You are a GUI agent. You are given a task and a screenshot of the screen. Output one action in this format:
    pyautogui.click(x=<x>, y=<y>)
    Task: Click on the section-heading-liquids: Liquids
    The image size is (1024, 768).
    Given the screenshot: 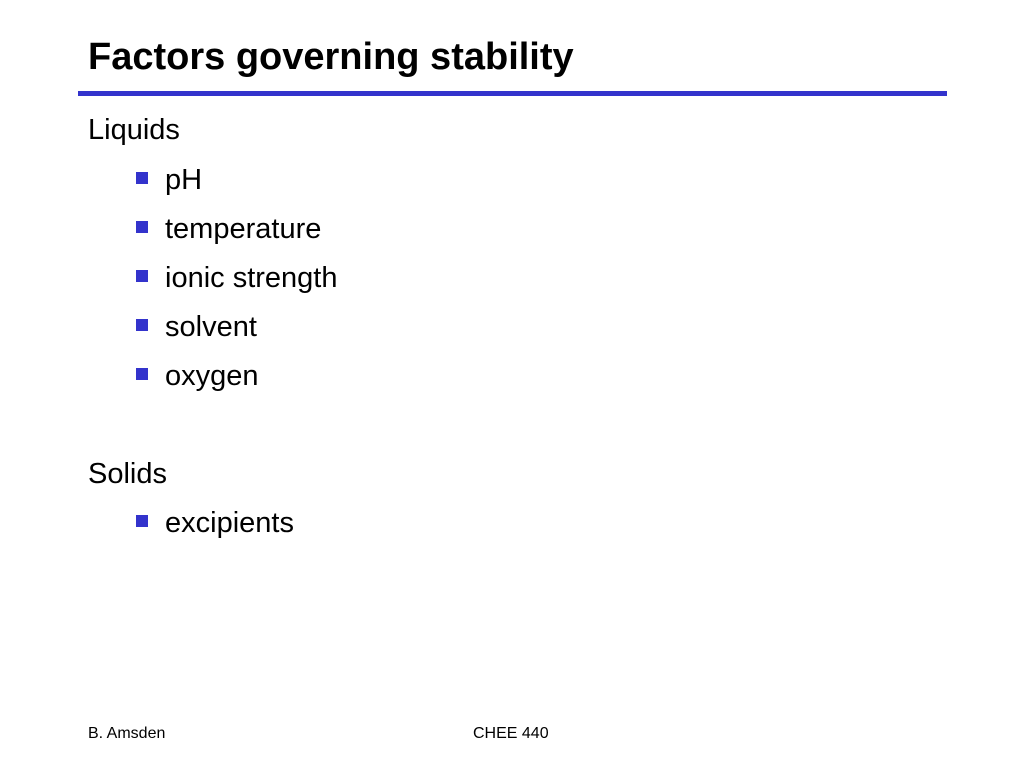 What is the action you would take?
    pyautogui.click(x=134, y=130)
    